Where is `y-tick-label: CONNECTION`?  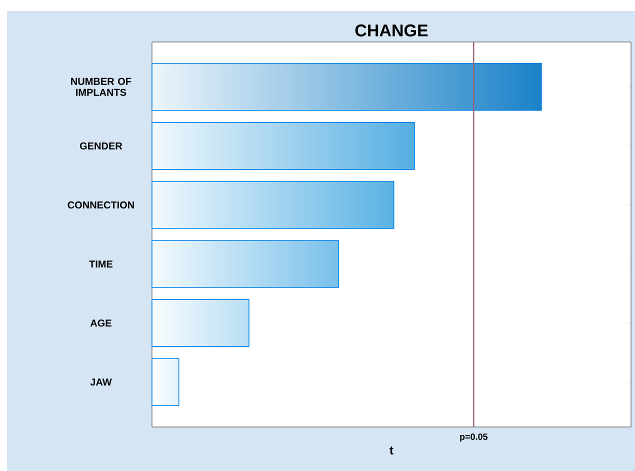
y-tick-label: CONNECTION is located at coordinates (101, 205).